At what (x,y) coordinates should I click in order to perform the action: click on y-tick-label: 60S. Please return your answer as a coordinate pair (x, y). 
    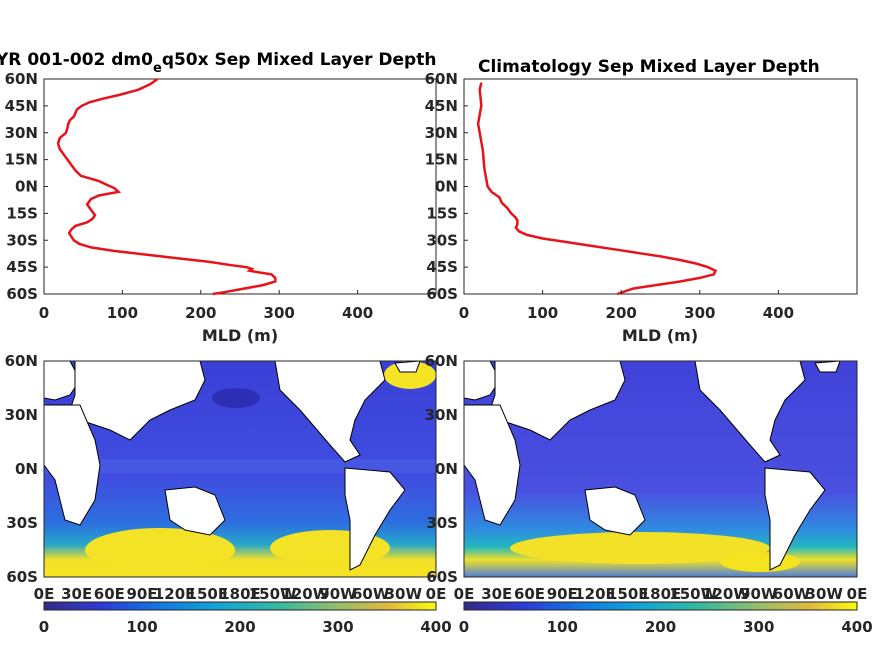
    Looking at the image, I should click on (442, 294).